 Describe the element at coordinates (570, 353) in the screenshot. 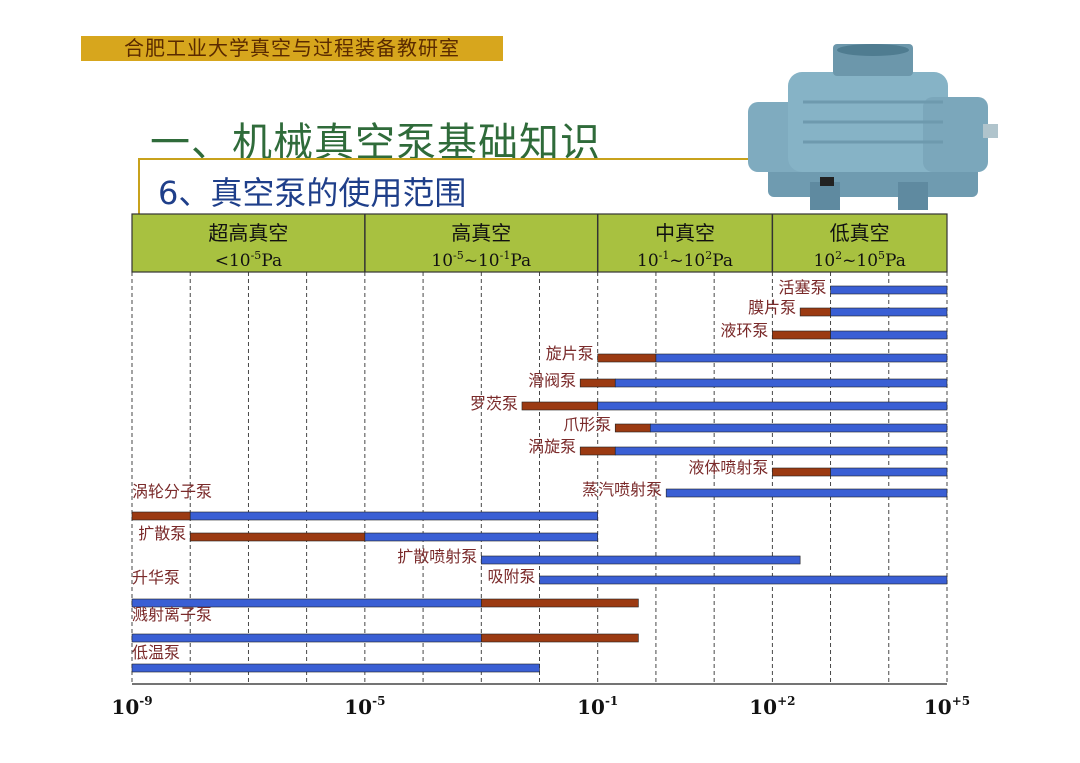

I see `pump-label: 旋片泵` at that location.